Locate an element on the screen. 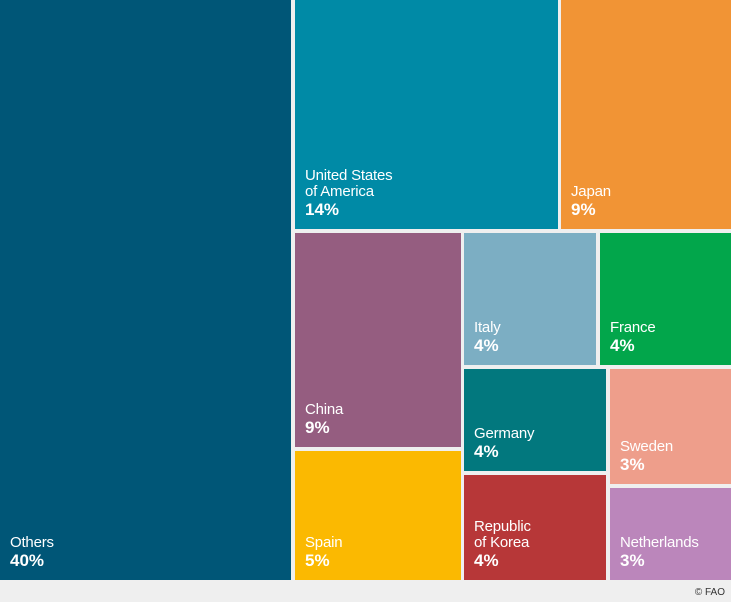  tile-value-italy: 4% is located at coordinates (486, 345).